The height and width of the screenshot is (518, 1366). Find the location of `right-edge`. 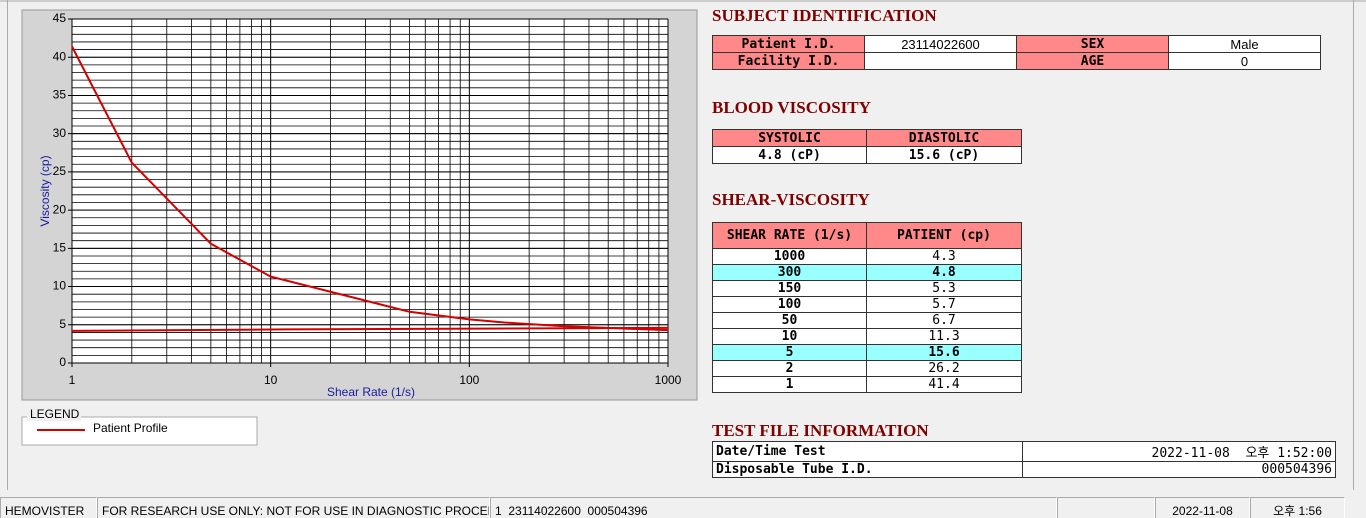

right-edge is located at coordinates (1353, 245).